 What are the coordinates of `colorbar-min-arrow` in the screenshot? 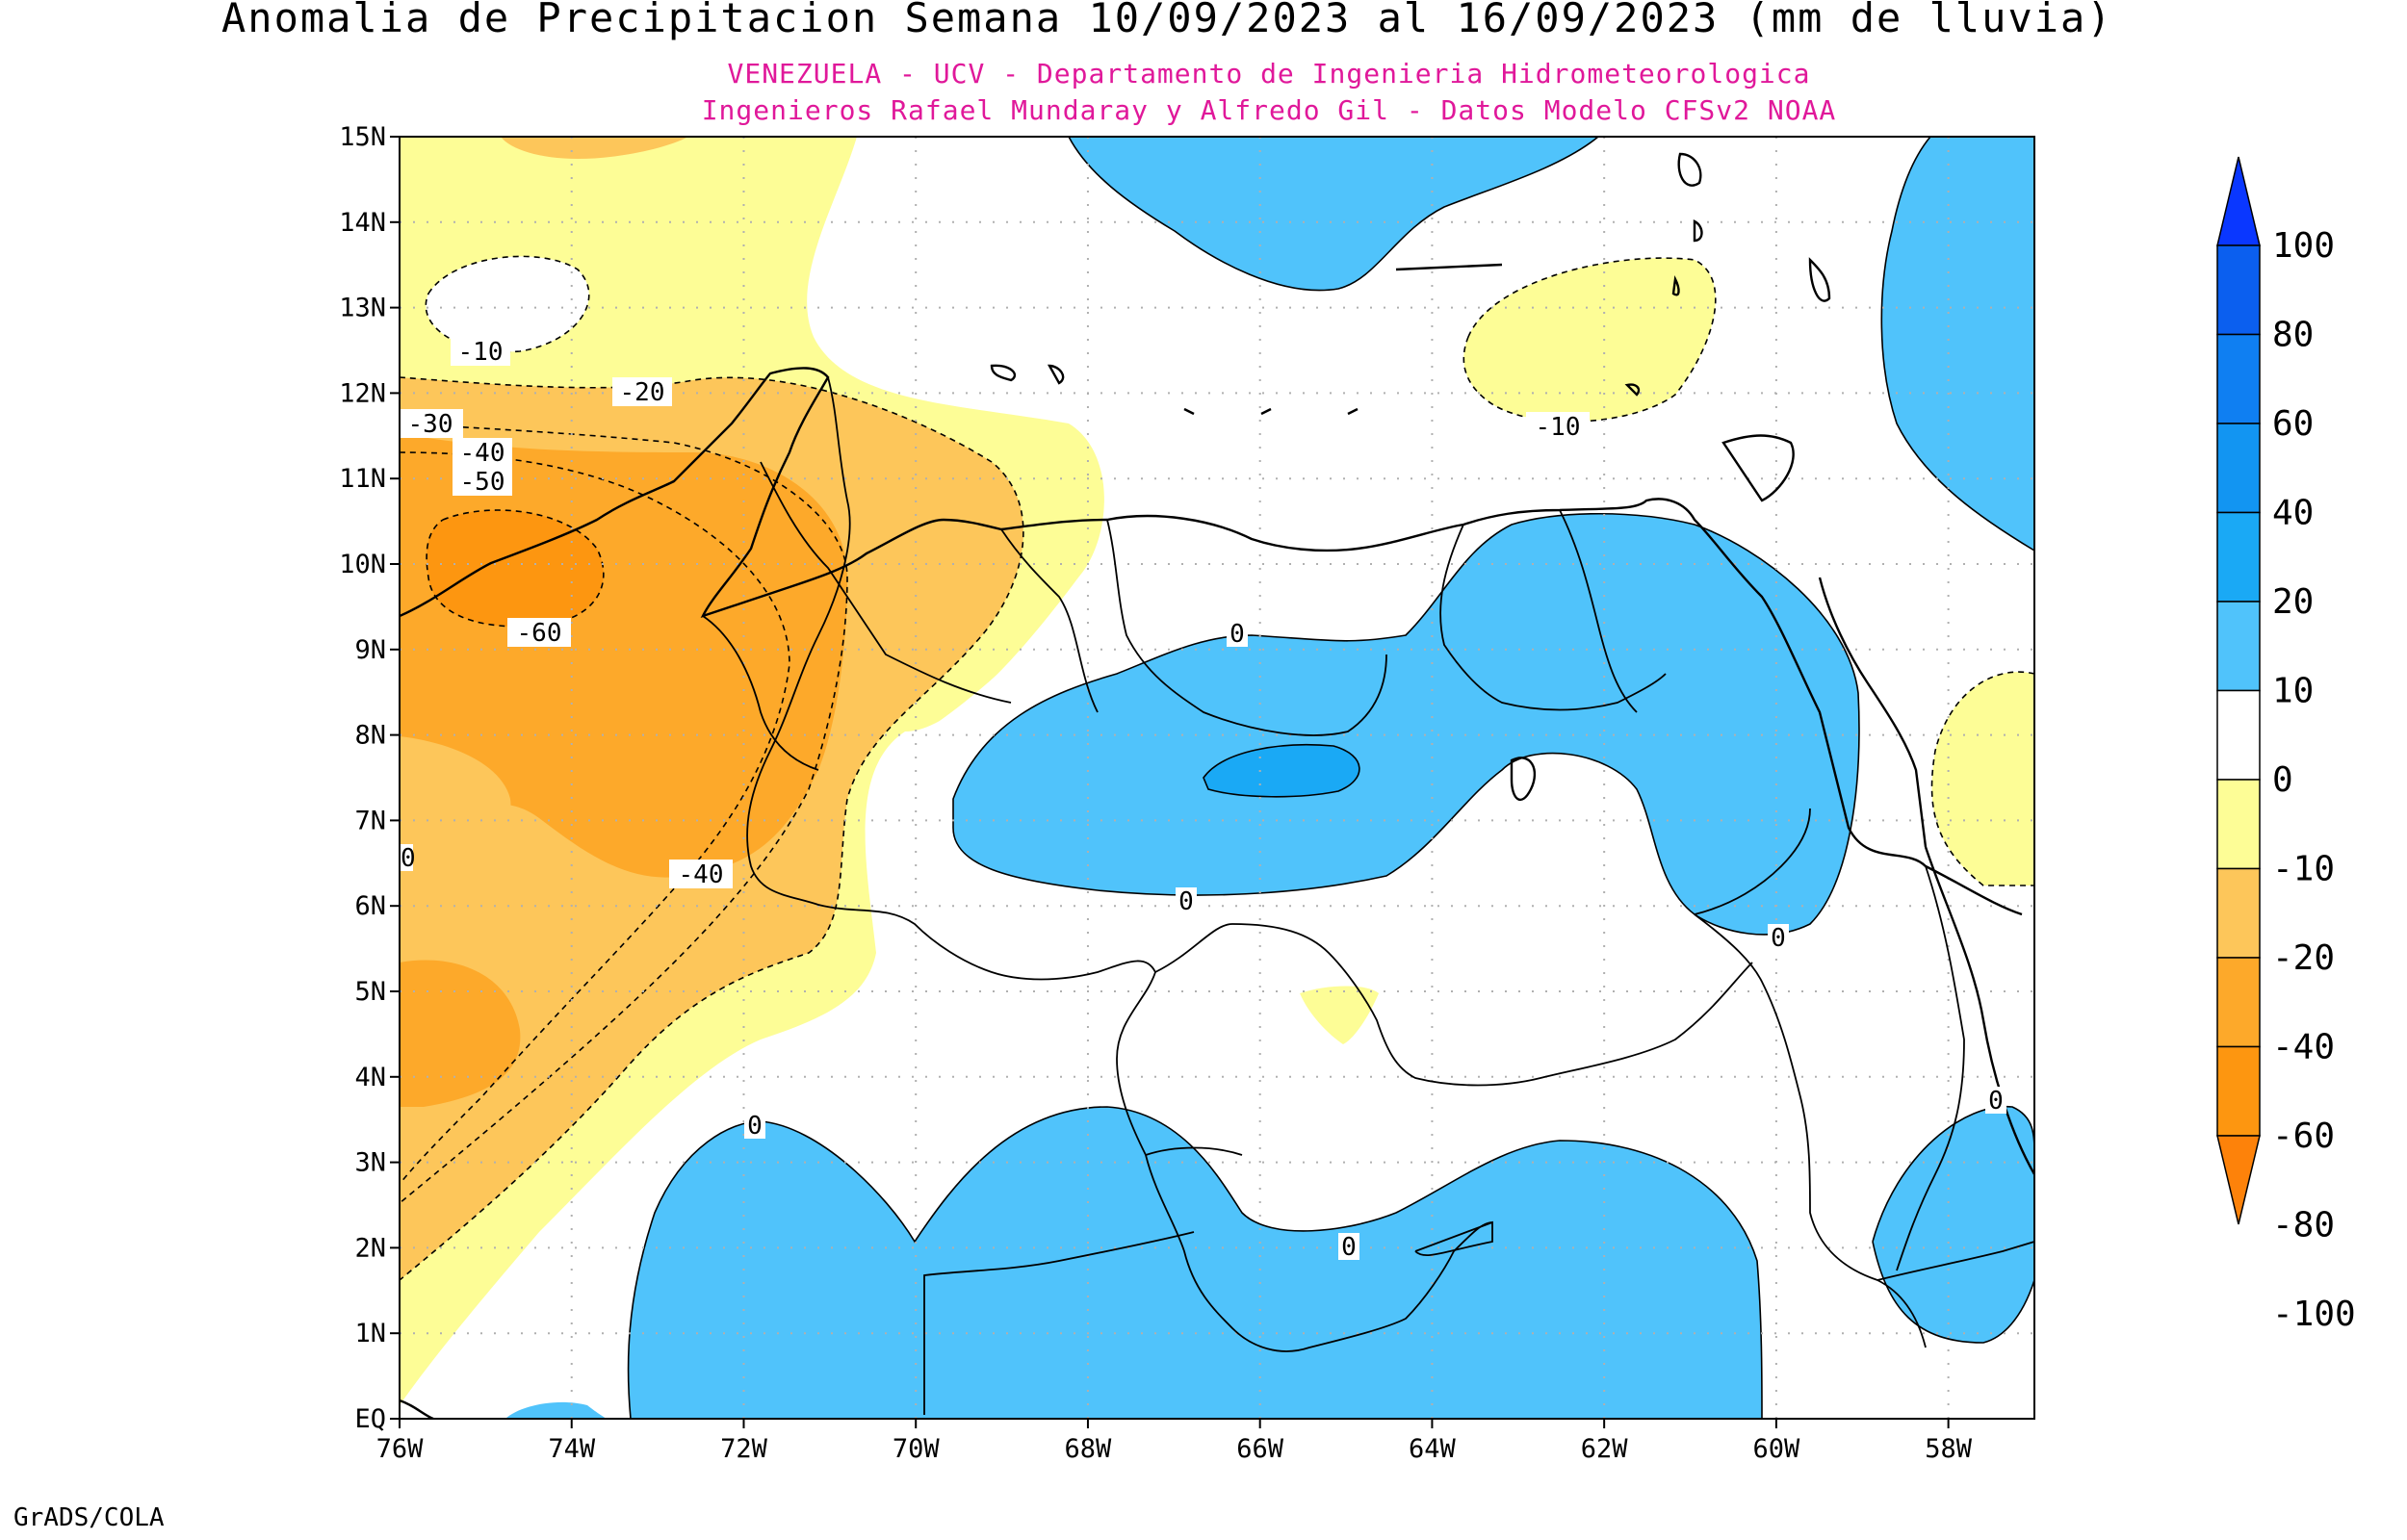 It's located at (2238, 1180).